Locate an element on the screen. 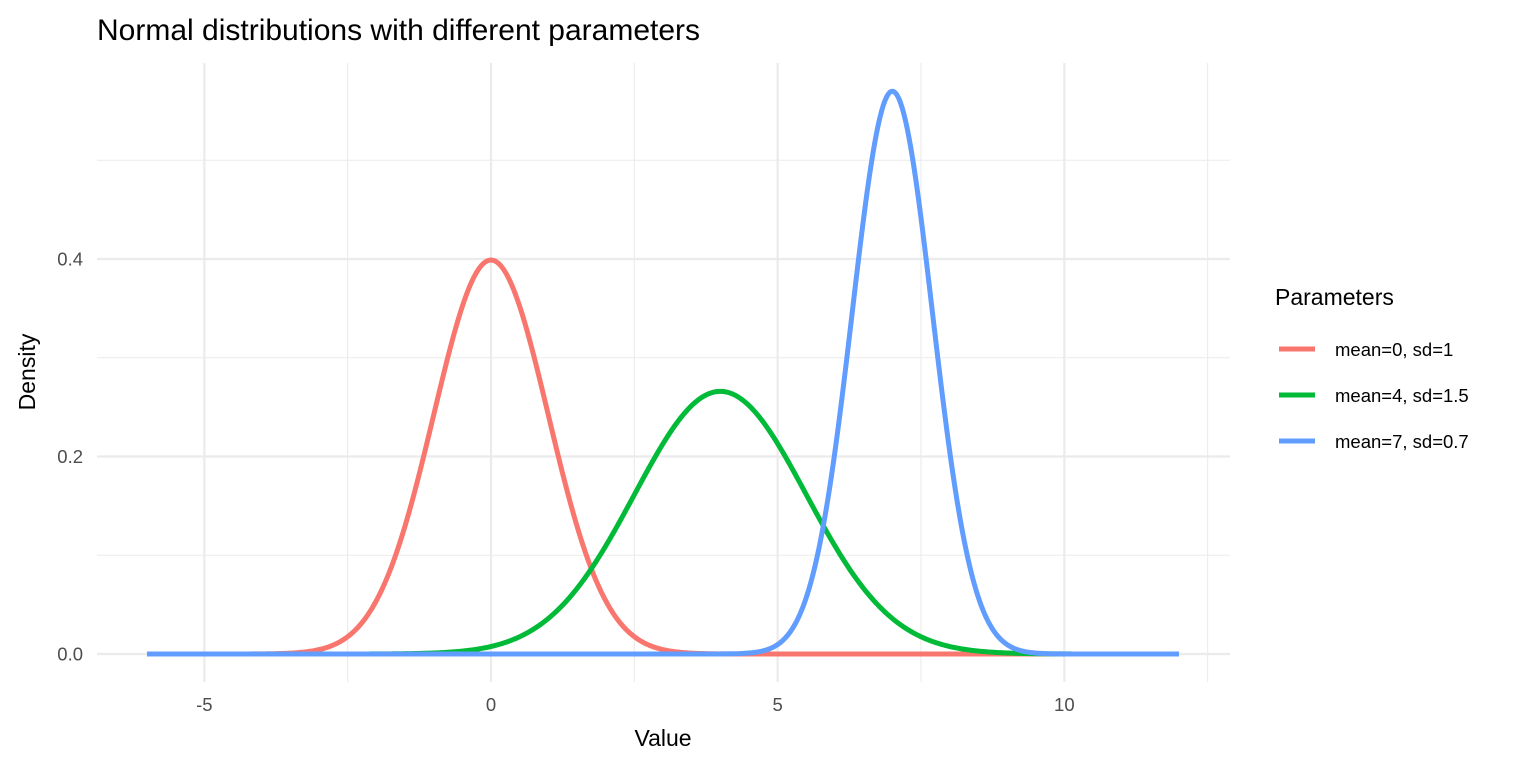  x-axis-tick-labels: -5 0 5 10 is located at coordinates (635, 704).